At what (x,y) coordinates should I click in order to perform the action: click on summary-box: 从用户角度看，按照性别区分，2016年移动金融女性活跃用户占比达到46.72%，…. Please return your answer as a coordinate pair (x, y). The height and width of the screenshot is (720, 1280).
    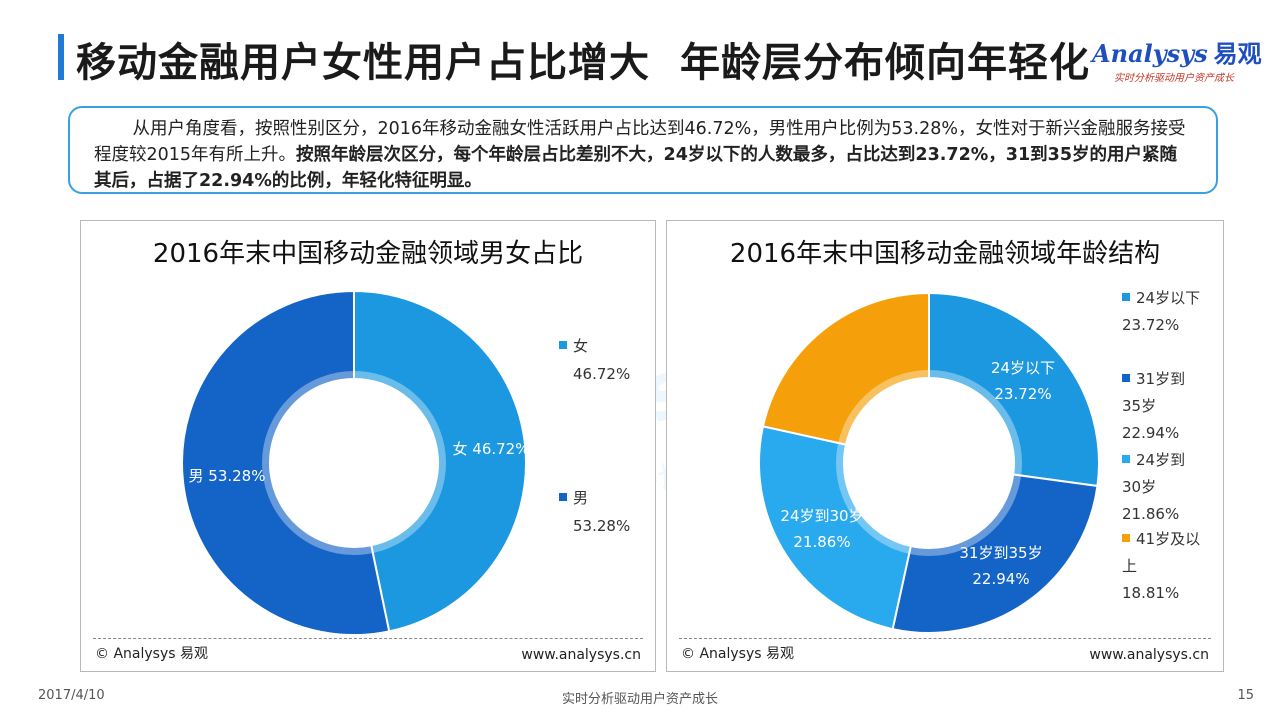
    Looking at the image, I should click on (643, 150).